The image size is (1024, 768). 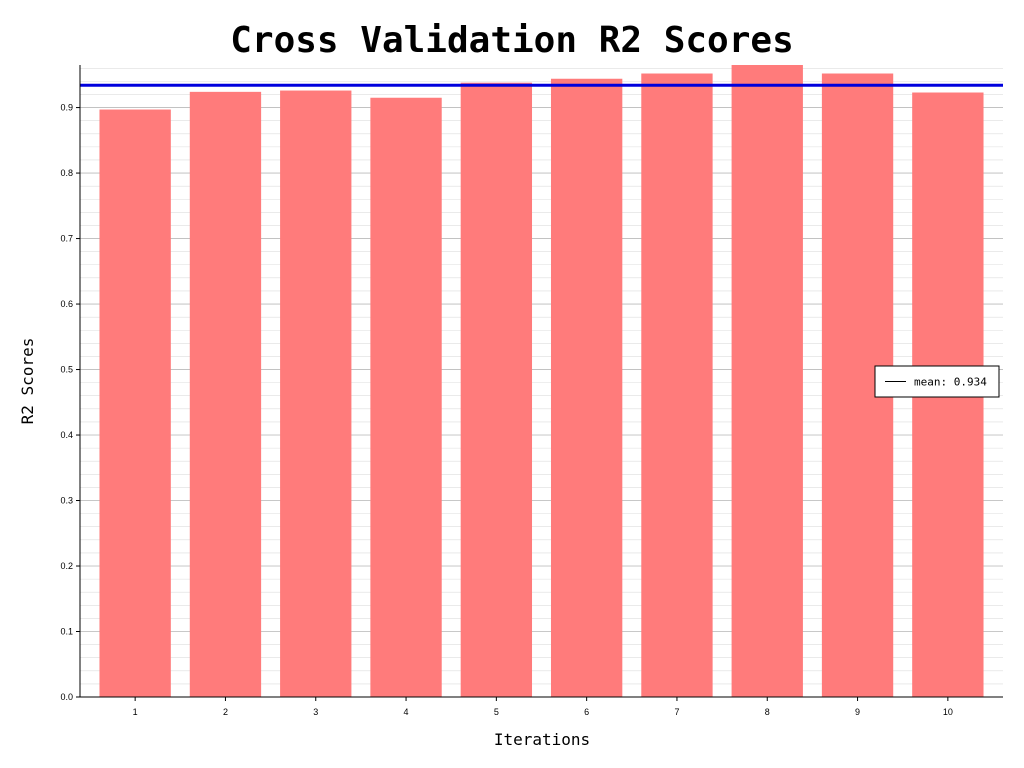 What do you see at coordinates (676, 712) in the screenshot?
I see `x-tick-label: 7` at bounding box center [676, 712].